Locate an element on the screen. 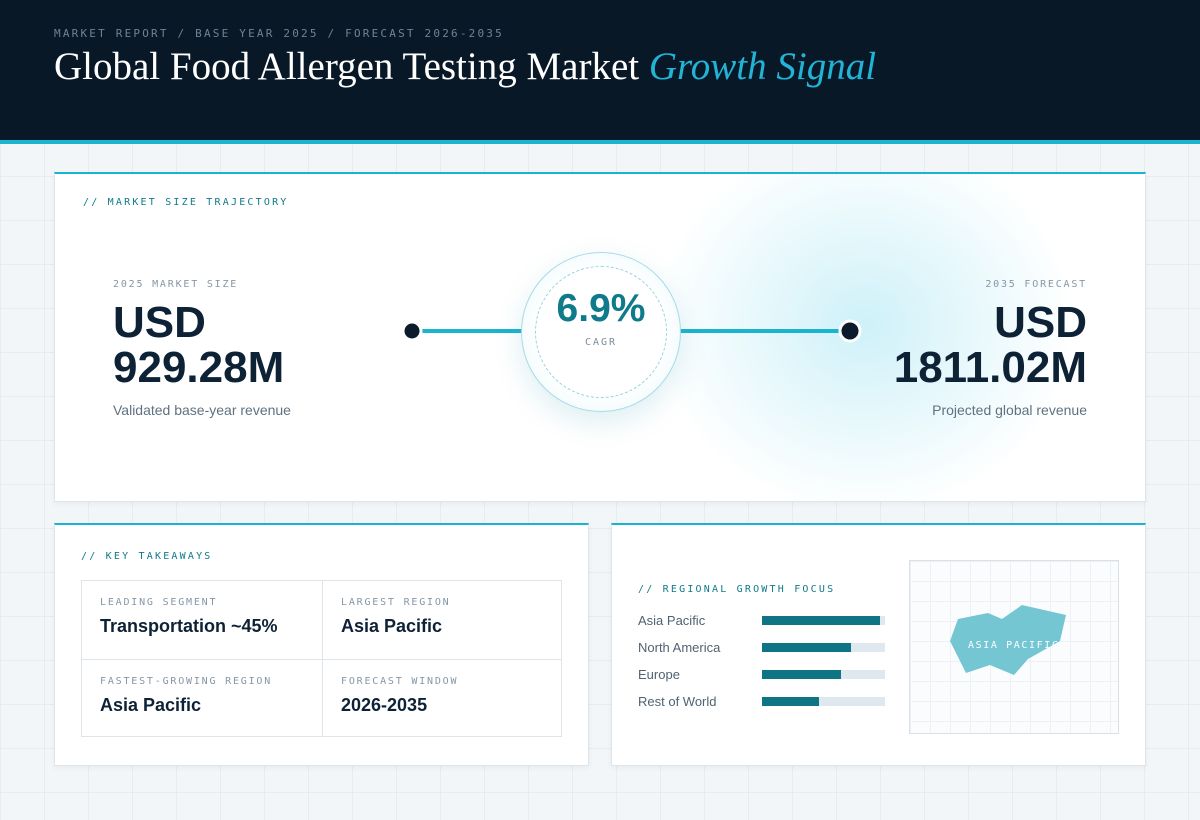 The height and width of the screenshot is (820, 1200). forecast-amount: 1811.02M is located at coordinates (990, 367).